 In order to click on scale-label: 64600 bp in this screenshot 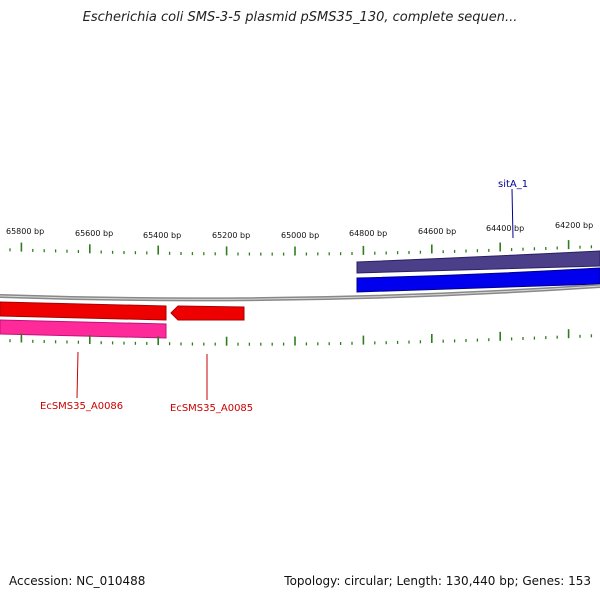, I will do `click(437, 231)`.